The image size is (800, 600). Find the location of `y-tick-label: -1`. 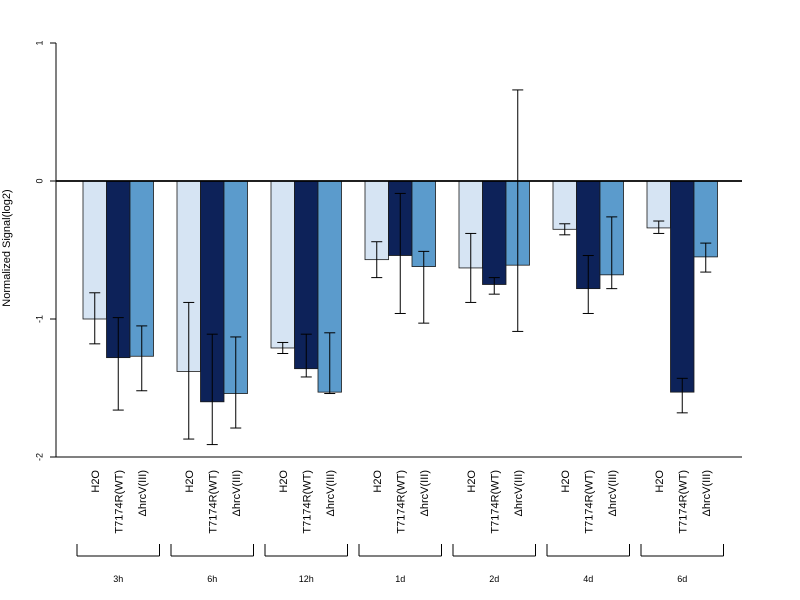

y-tick-label: -1 is located at coordinates (39, 319).